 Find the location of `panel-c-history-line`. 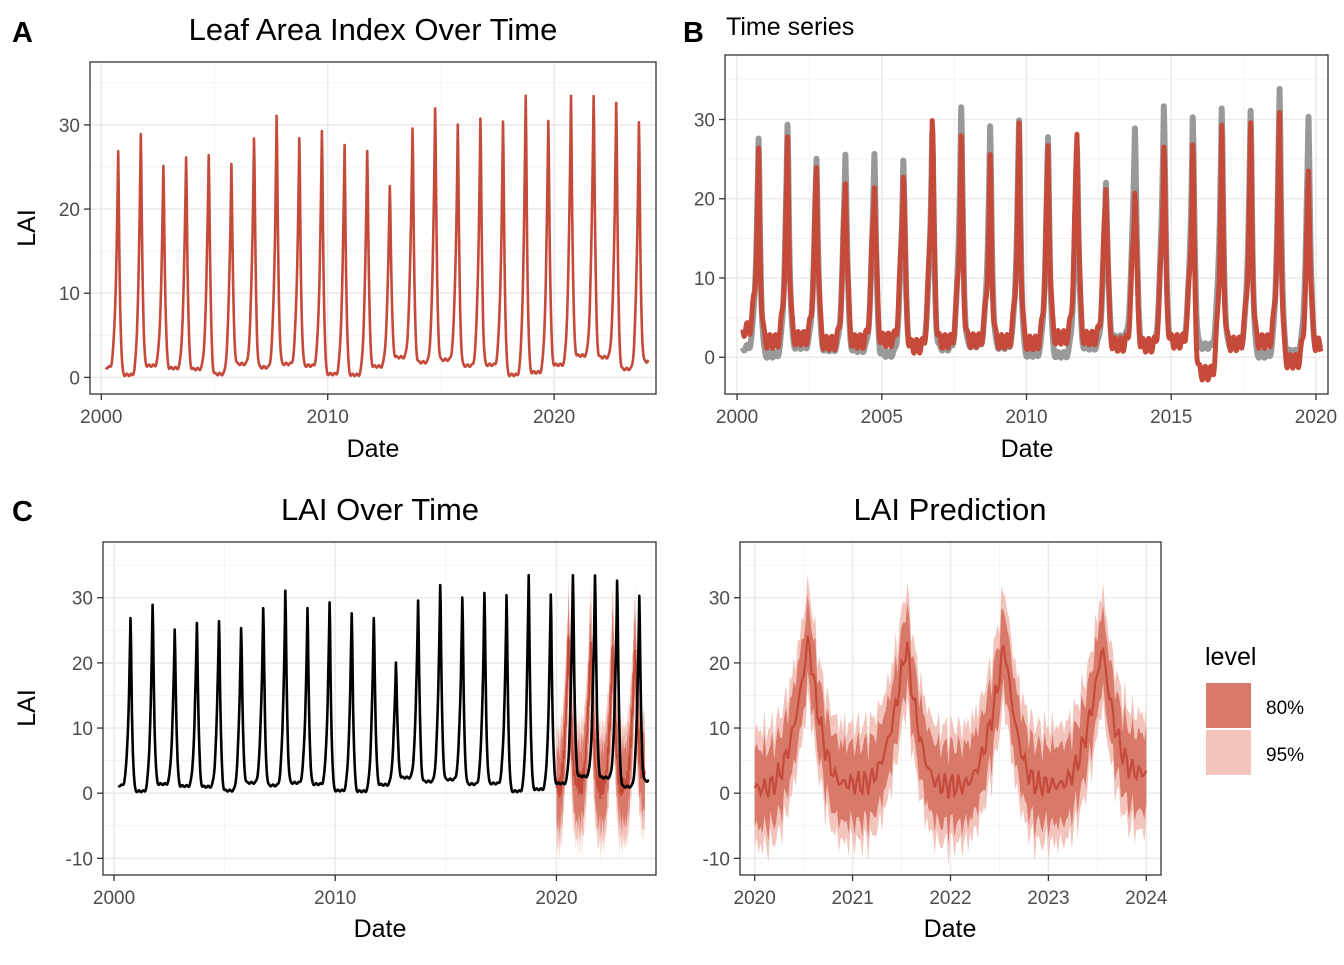

panel-c-history-line is located at coordinates (383, 683).